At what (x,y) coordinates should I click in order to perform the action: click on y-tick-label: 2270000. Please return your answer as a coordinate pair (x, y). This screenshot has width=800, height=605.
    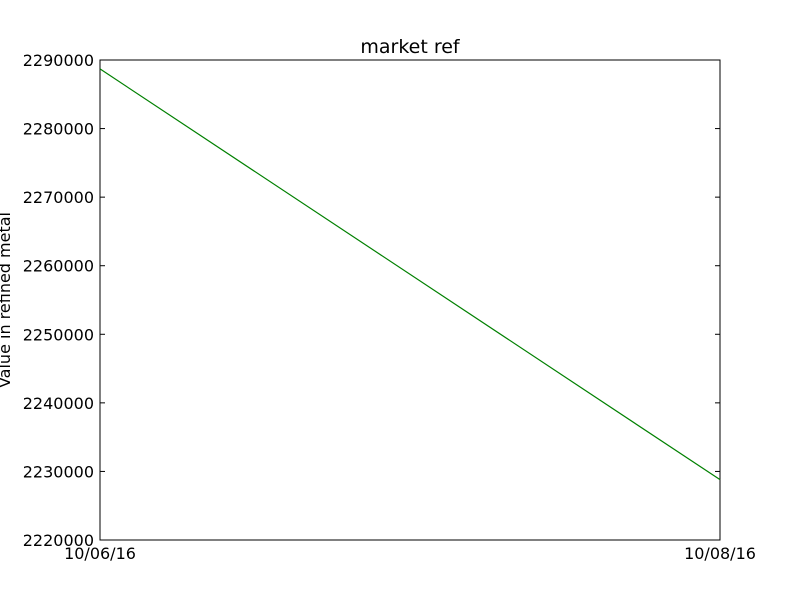
    Looking at the image, I should click on (58, 197).